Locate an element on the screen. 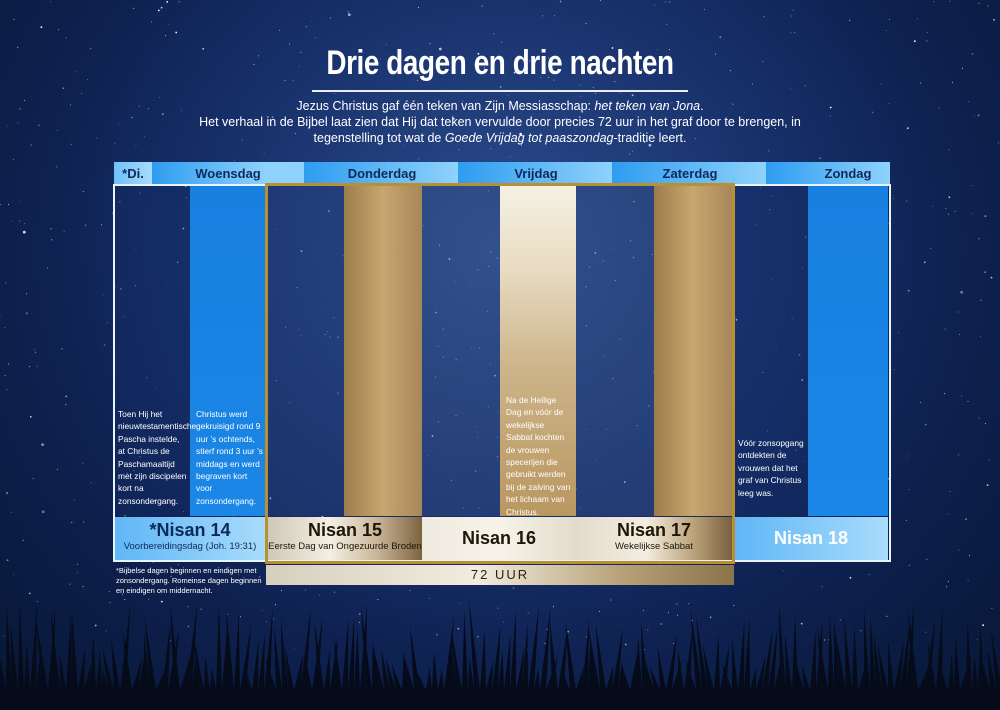 This screenshot has width=1000, height=710. nisan-18-title: Nisan 18 is located at coordinates (811, 538).